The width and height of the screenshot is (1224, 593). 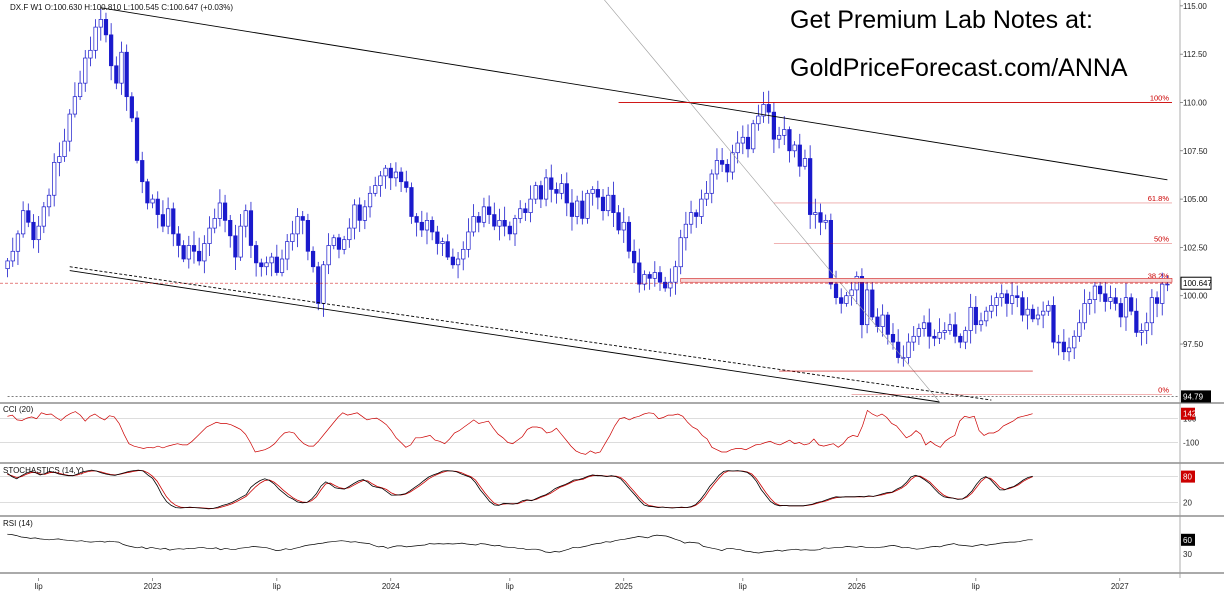 What do you see at coordinates (1195, 6) in the screenshot?
I see `price-tick: 115.00` at bounding box center [1195, 6].